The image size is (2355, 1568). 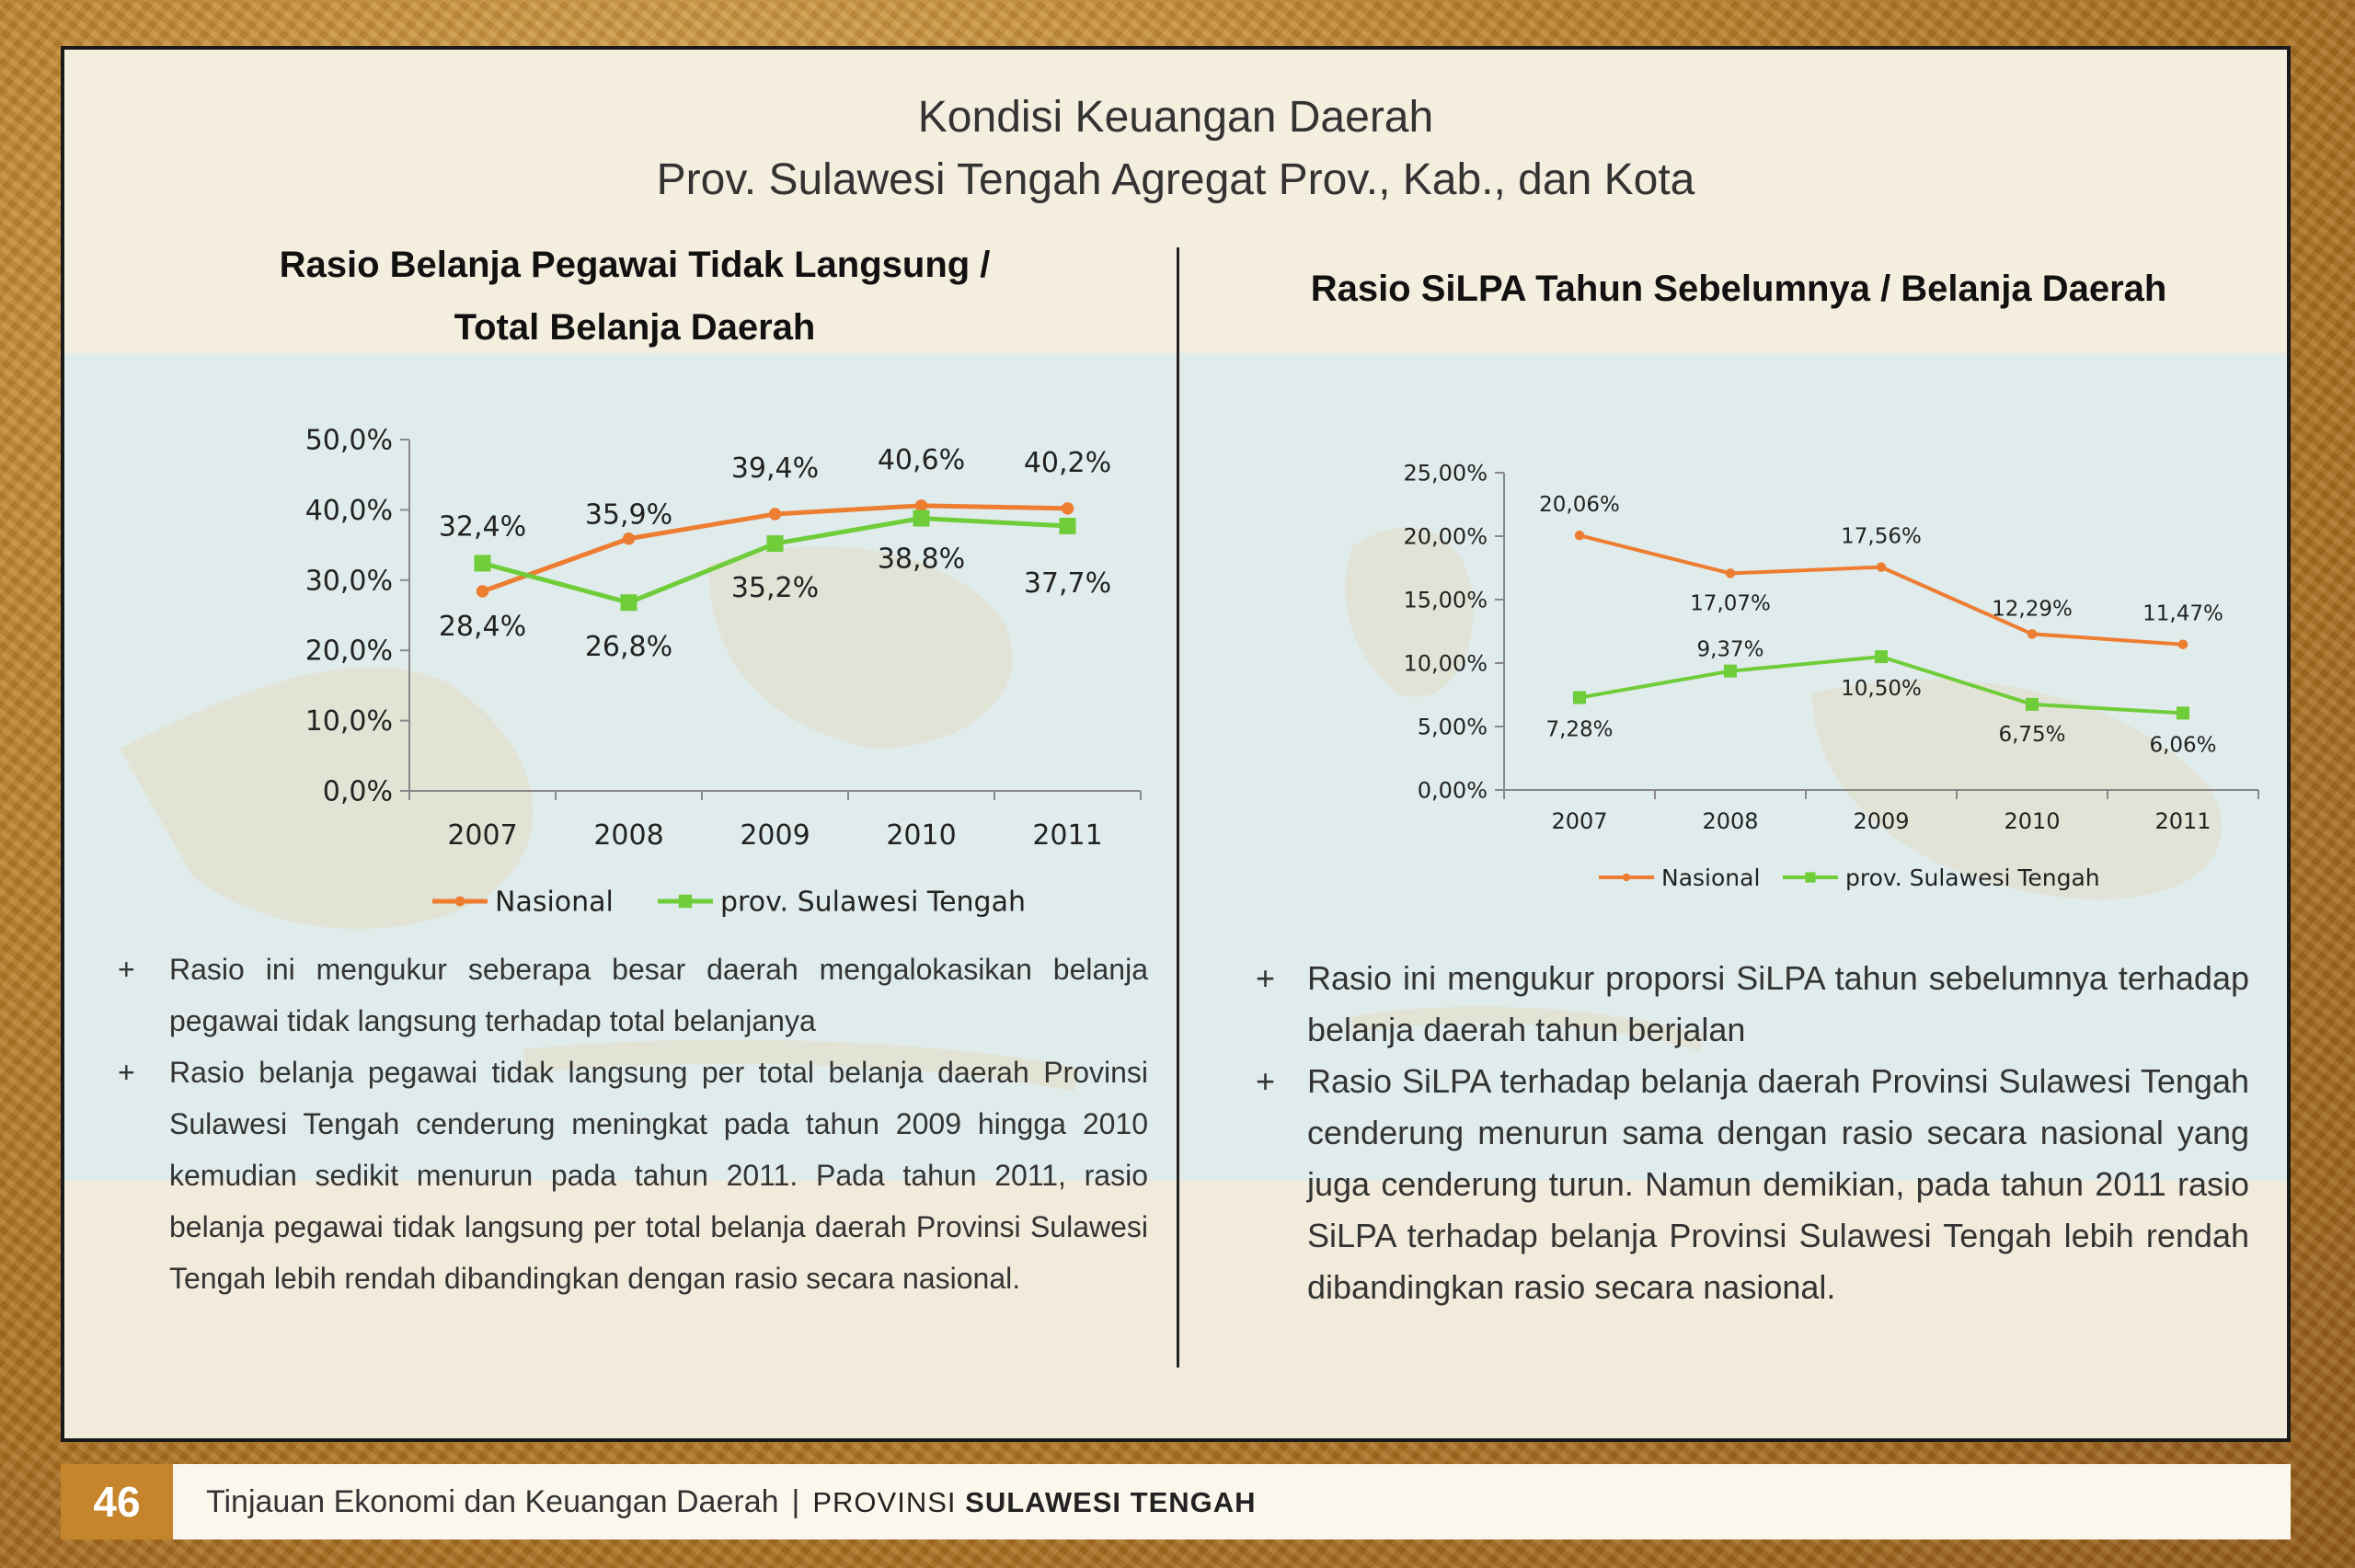 I want to click on data-label: 28,4%, so click(x=482, y=627).